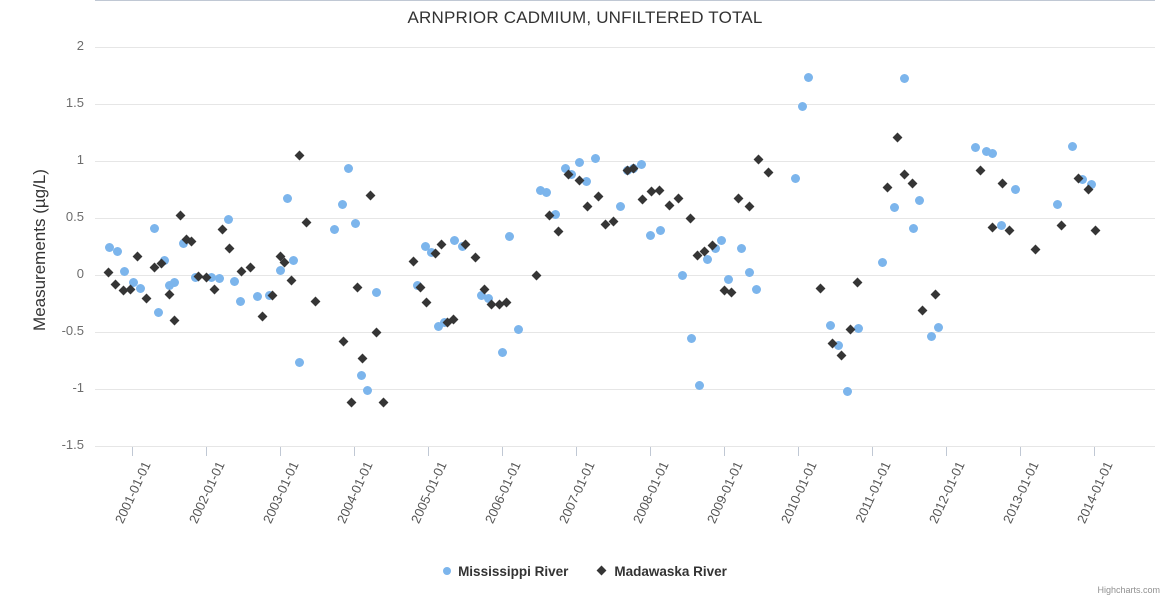 This screenshot has height=600, width=1170. I want to click on legend-item-madawaska: Madawaska River, so click(661, 571).